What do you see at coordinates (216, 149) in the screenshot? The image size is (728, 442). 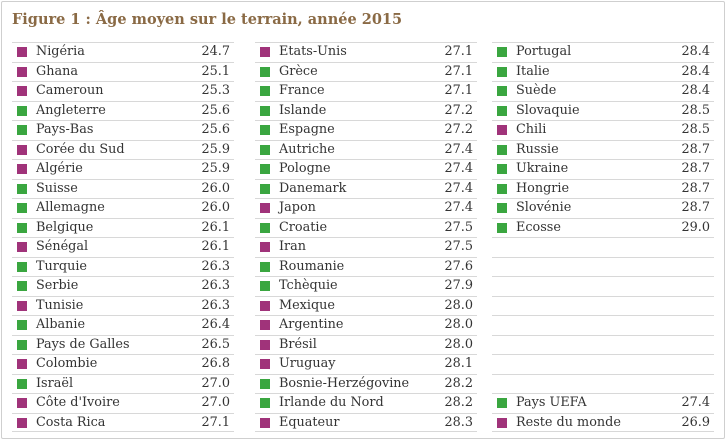 I see `average-age-value: 25.9` at bounding box center [216, 149].